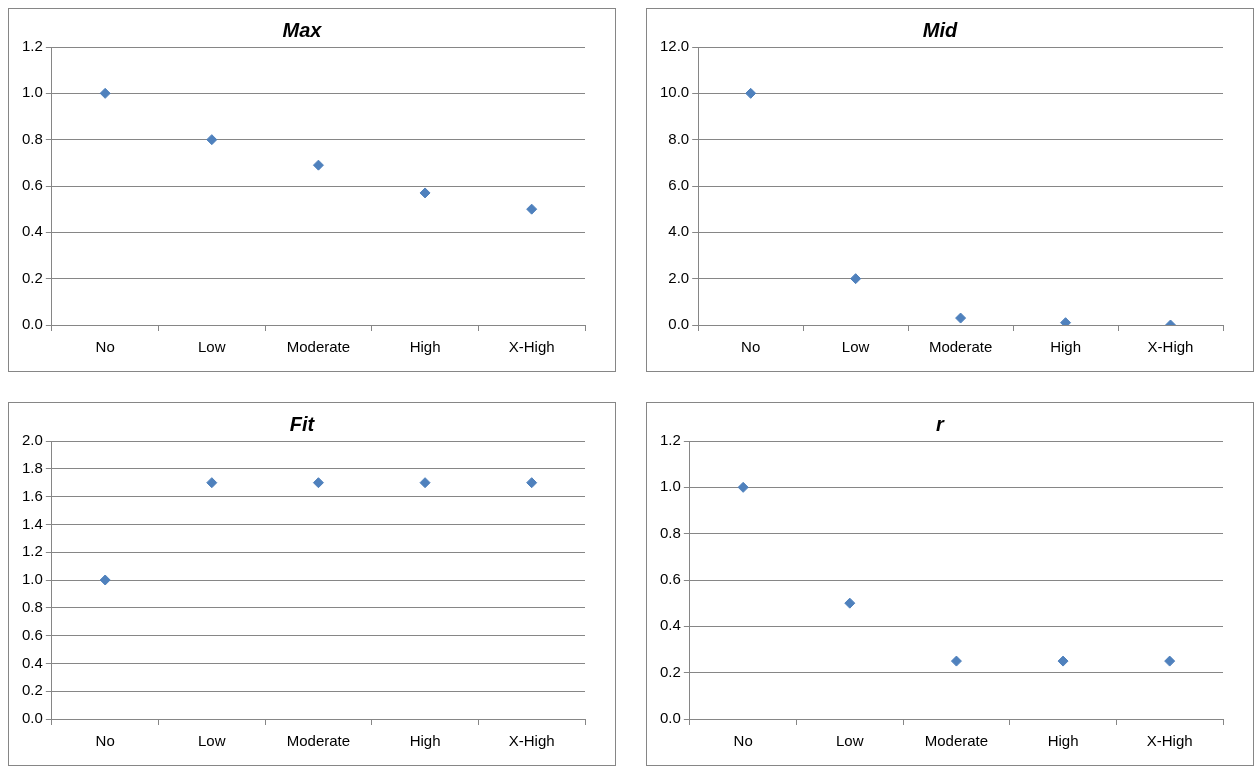 The width and height of the screenshot is (1260, 768). I want to click on y-tick-label: 12.0, so click(674, 46).